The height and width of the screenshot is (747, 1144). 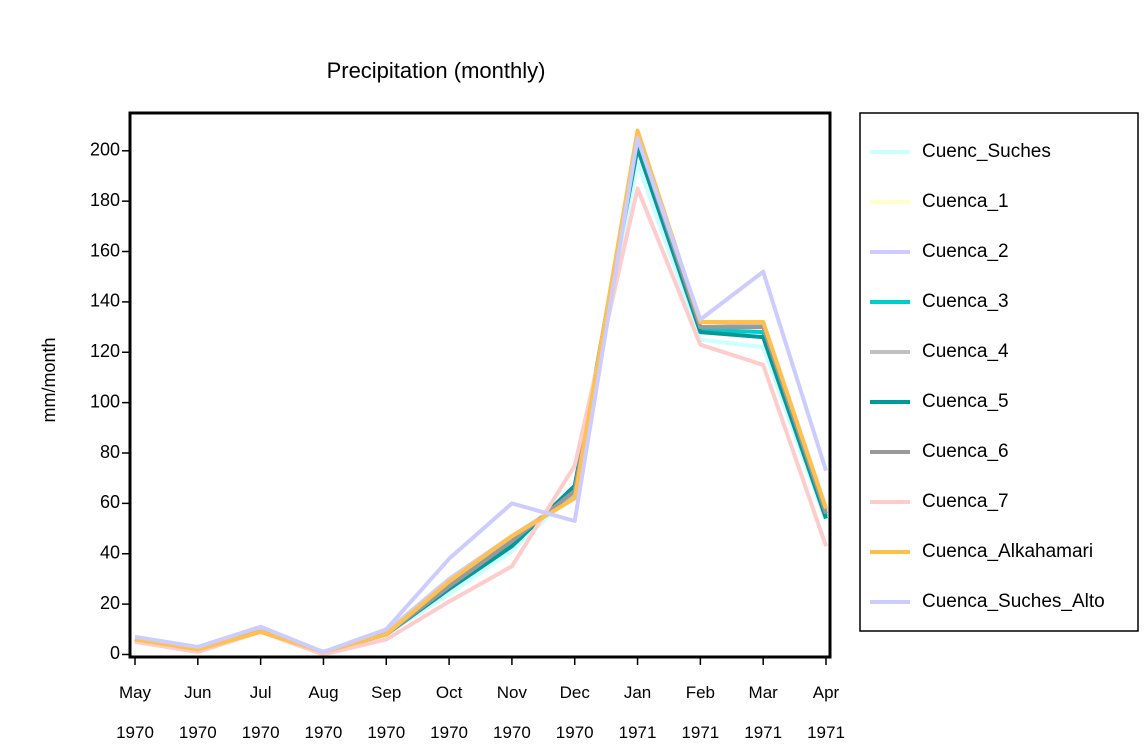 What do you see at coordinates (637, 712) in the screenshot?
I see `x-tick-label: Jan 1971` at bounding box center [637, 712].